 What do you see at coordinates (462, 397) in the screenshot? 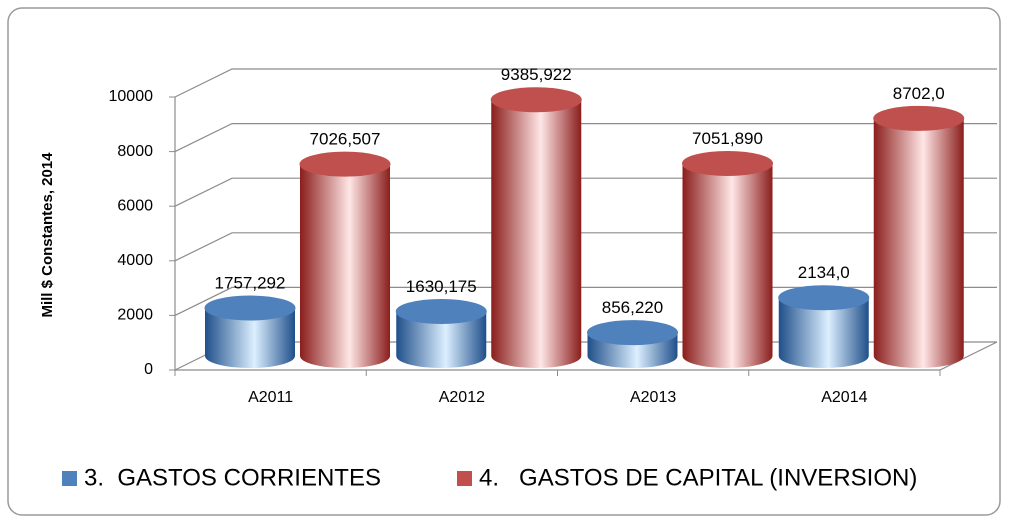
I see `x-tick-label: A2012` at bounding box center [462, 397].